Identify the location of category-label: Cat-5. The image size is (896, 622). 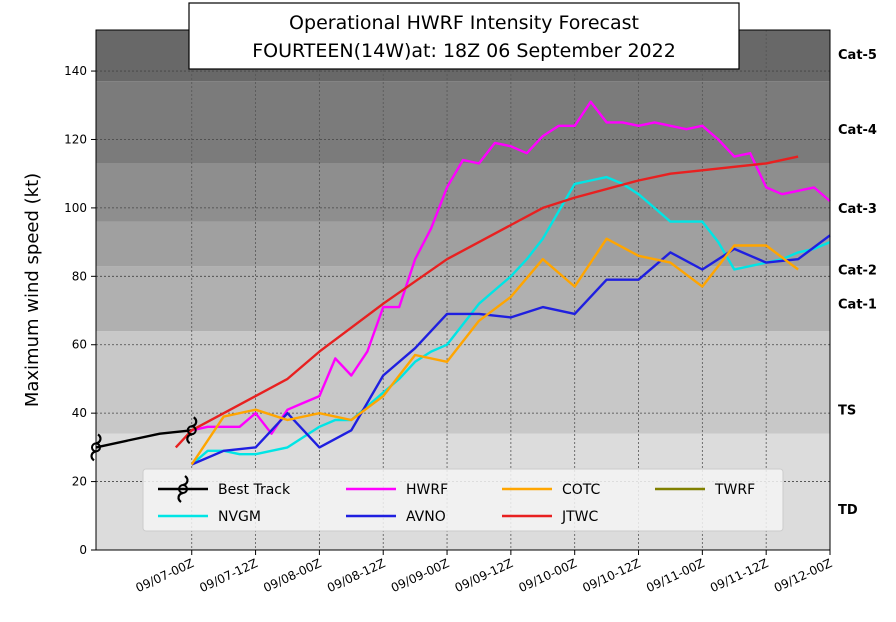
(857, 55).